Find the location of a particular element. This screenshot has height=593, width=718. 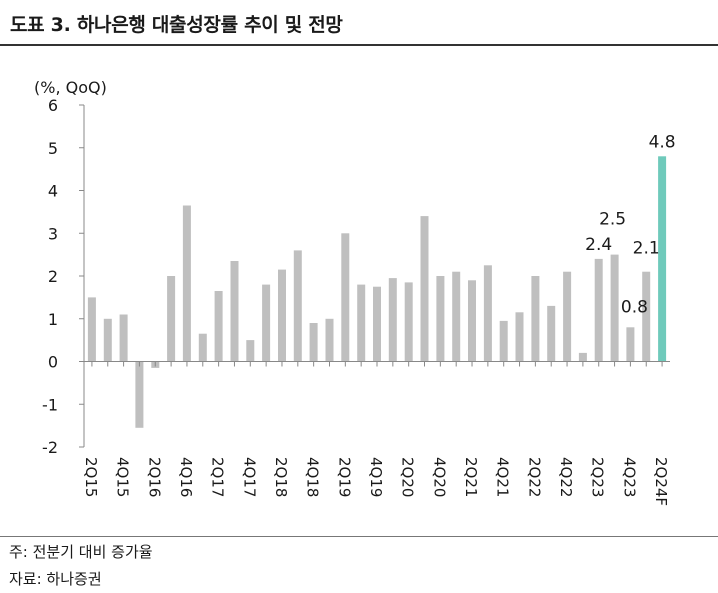

data-label-1Q24: 2.1 is located at coordinates (646, 249).